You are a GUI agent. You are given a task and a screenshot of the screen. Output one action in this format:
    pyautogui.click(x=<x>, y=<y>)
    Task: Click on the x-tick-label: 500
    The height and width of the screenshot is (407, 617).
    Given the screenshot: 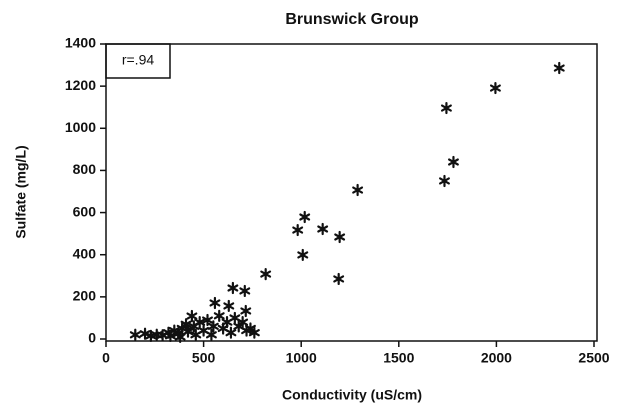 What is the action you would take?
    pyautogui.click(x=204, y=358)
    